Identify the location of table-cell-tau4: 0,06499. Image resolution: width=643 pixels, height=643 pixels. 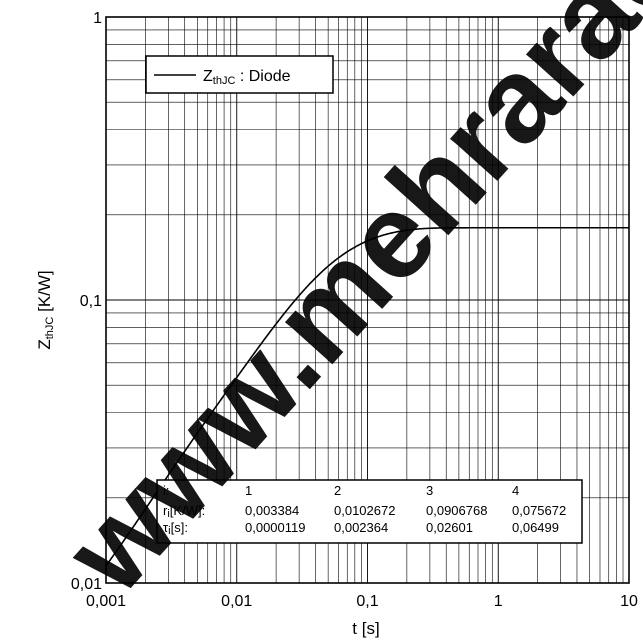
(535, 527).